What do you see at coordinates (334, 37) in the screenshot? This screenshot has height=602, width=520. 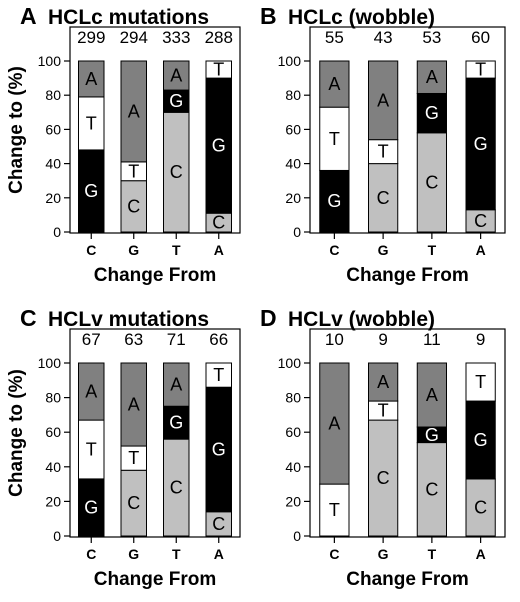 I see `panel-b-count: 55` at bounding box center [334, 37].